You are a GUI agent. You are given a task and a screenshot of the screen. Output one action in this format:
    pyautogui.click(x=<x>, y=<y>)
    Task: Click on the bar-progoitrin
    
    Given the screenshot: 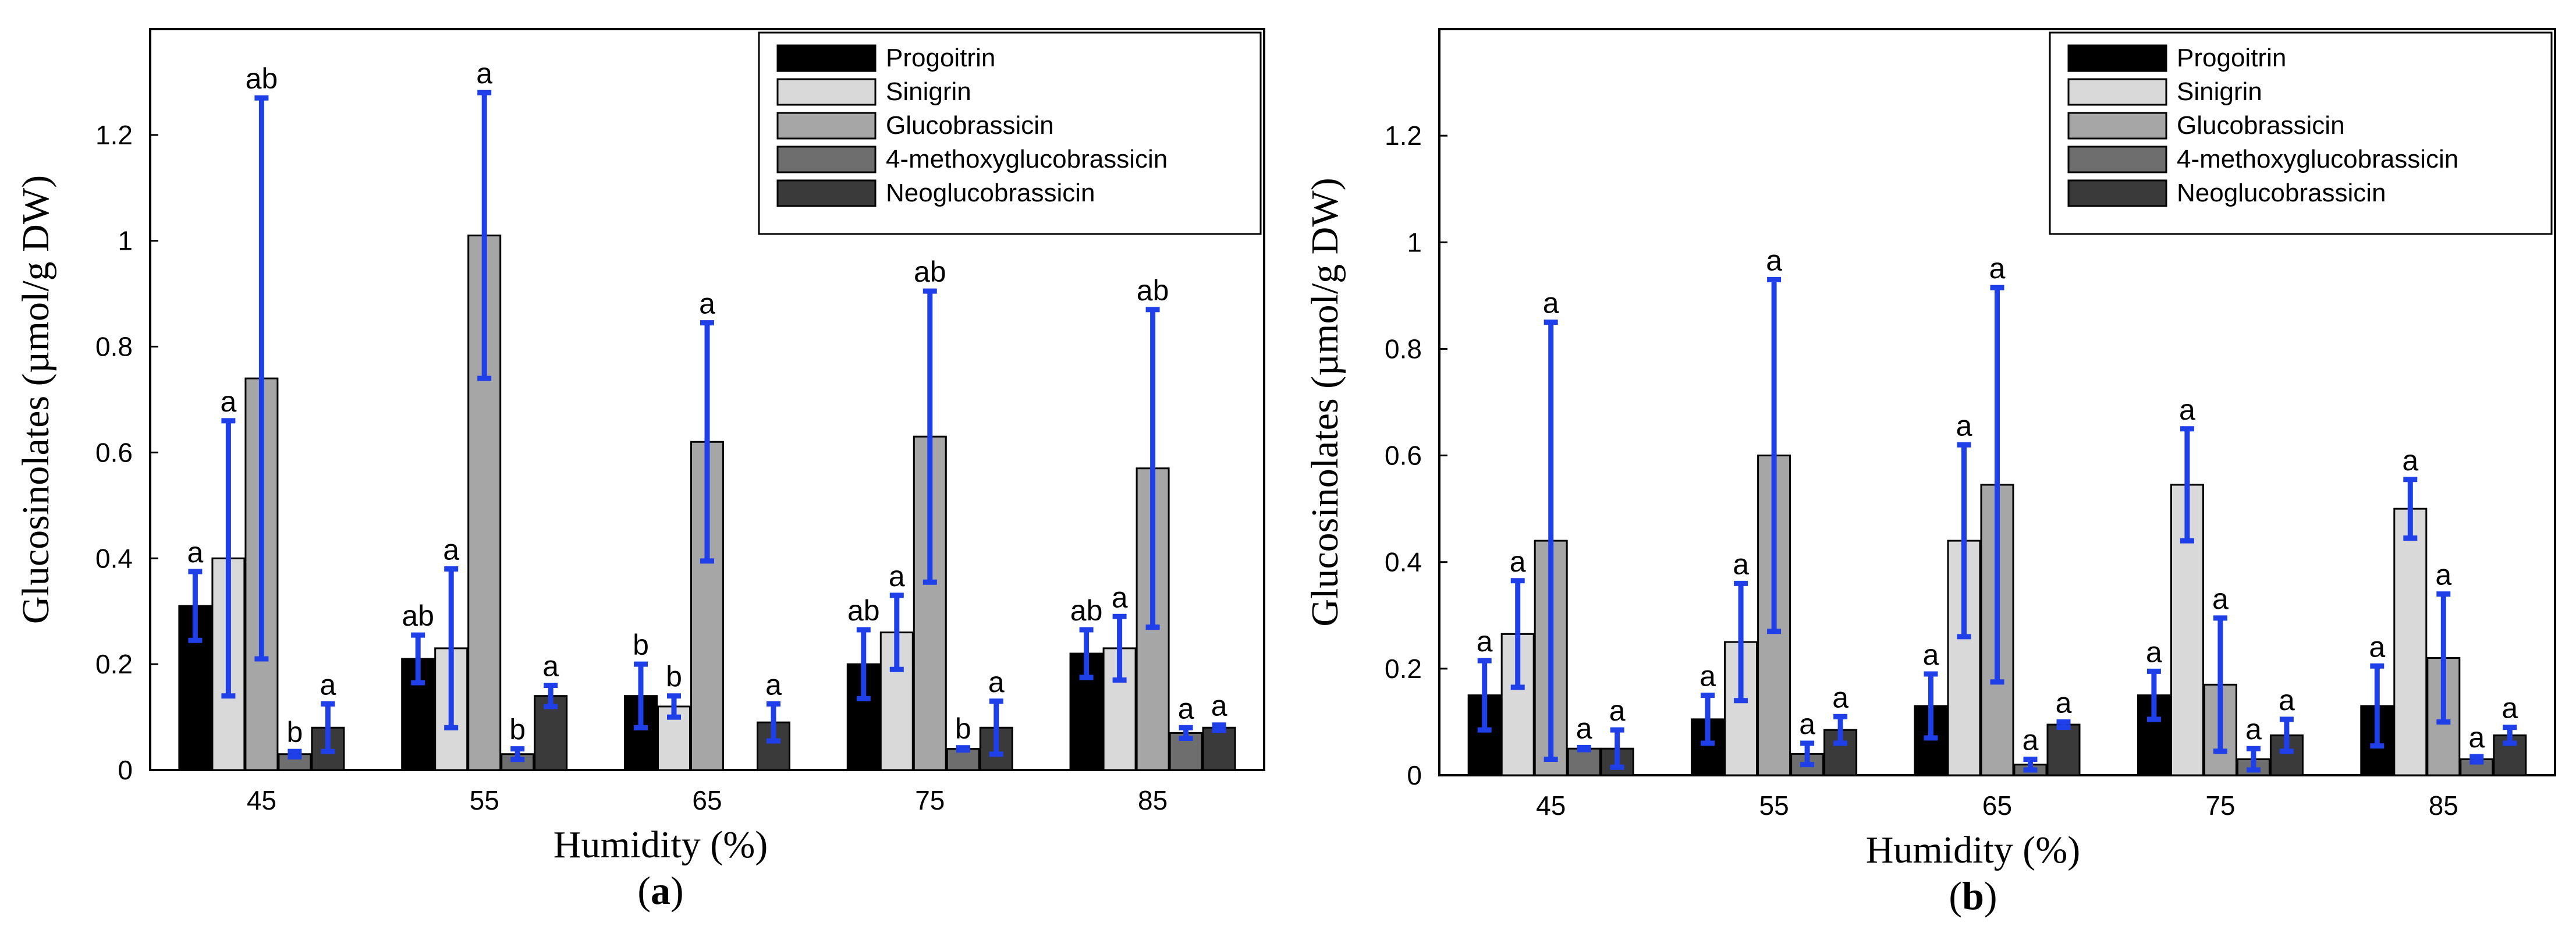 What is the action you would take?
    pyautogui.click(x=195, y=688)
    